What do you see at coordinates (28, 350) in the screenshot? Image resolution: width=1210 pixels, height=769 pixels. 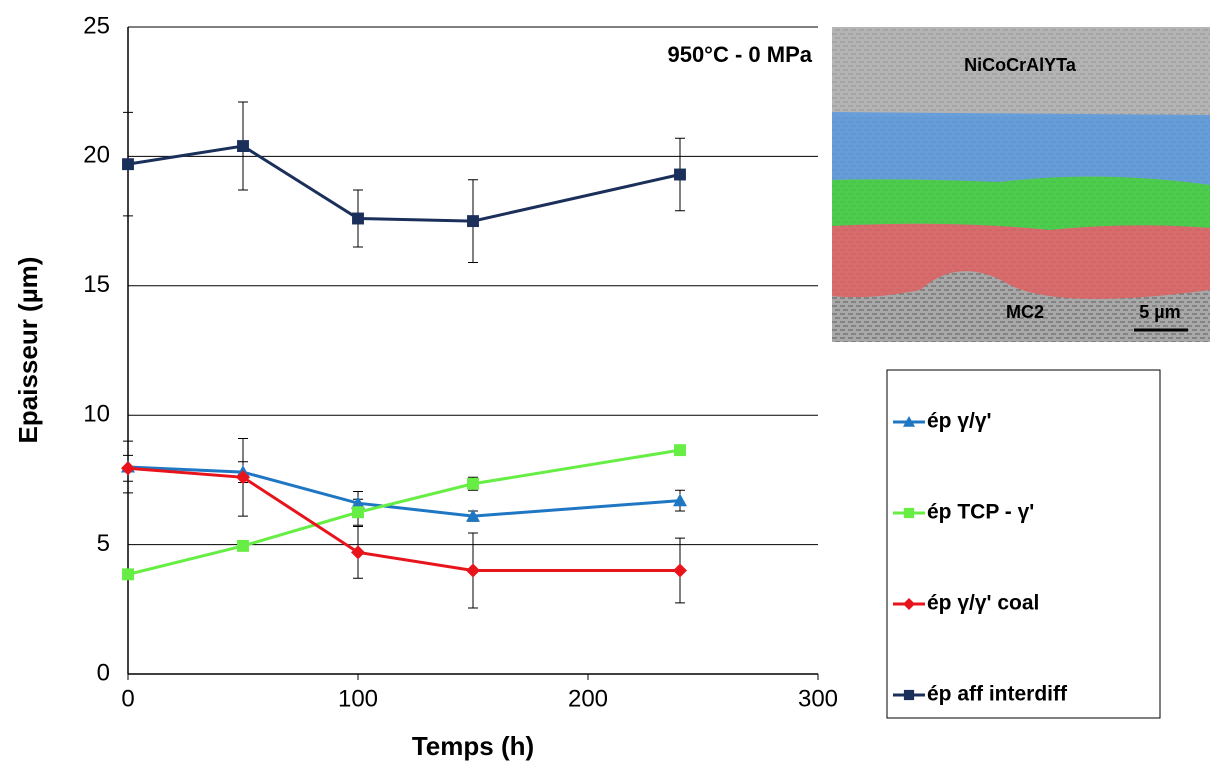 I see `y-axis-label: Epaisseur (µm)` at bounding box center [28, 350].